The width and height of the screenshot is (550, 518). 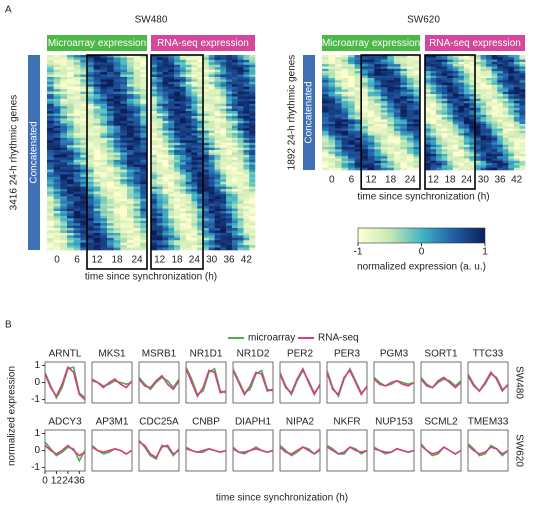 What do you see at coordinates (117, 162) in the screenshot?
I see `highlight-box` at bounding box center [117, 162].